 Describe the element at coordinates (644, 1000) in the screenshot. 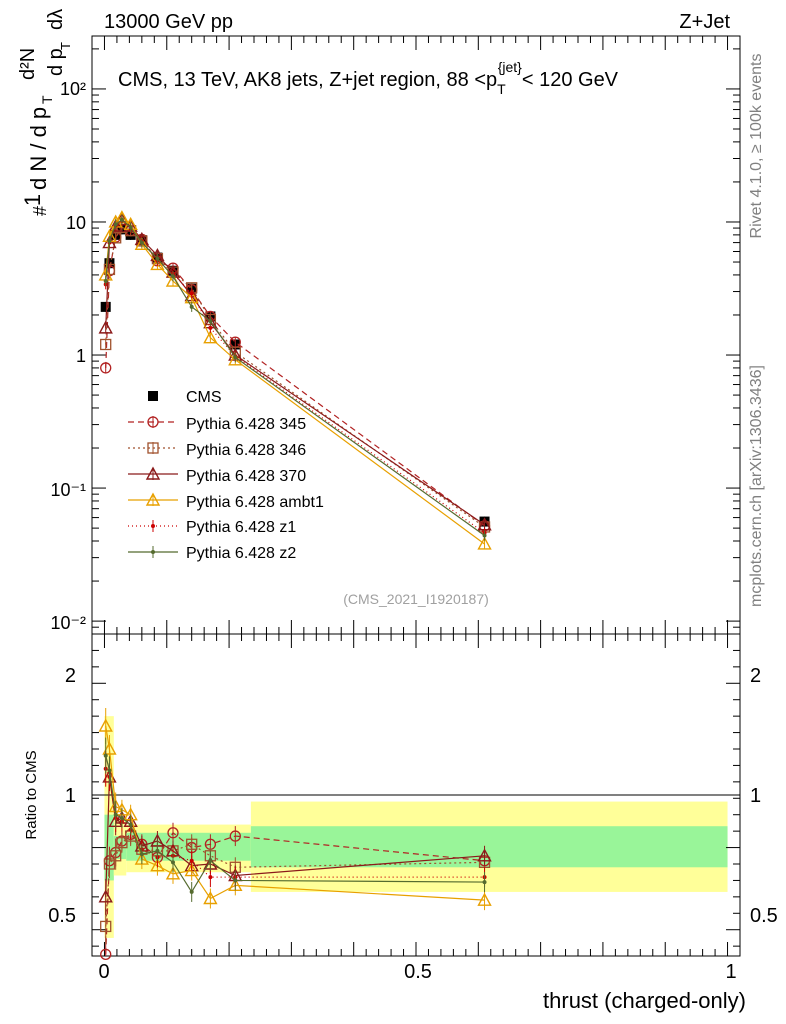

I see `x-axis-label: thrust (charged-only)` at that location.